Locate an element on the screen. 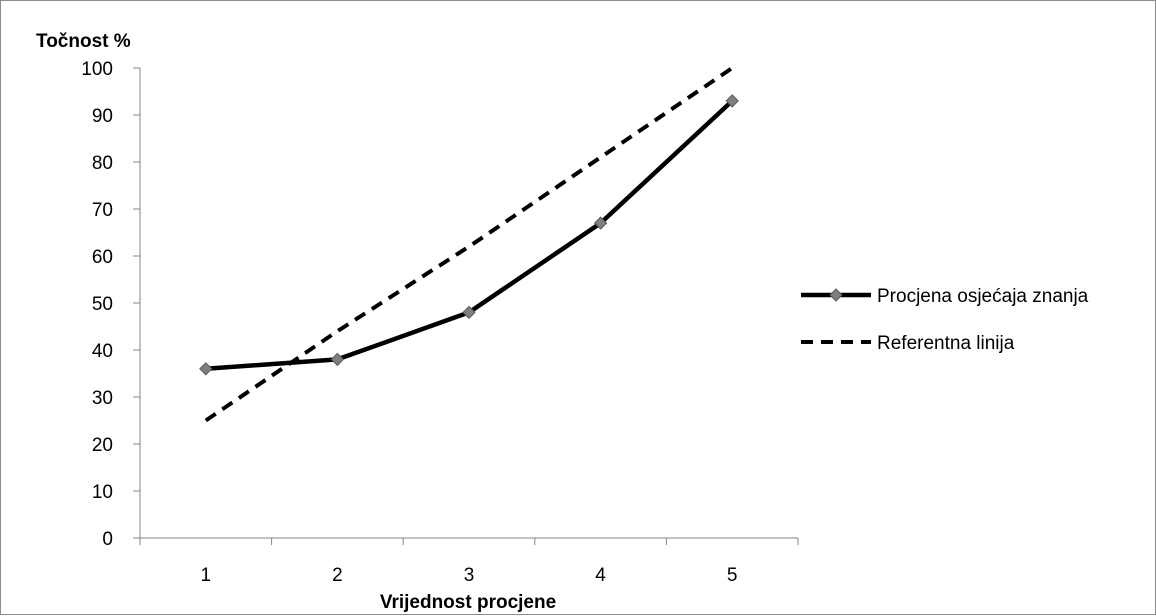 This screenshot has width=1156, height=616. legend-label-procjena: Procjena osjećaja znanja is located at coordinates (983, 296).